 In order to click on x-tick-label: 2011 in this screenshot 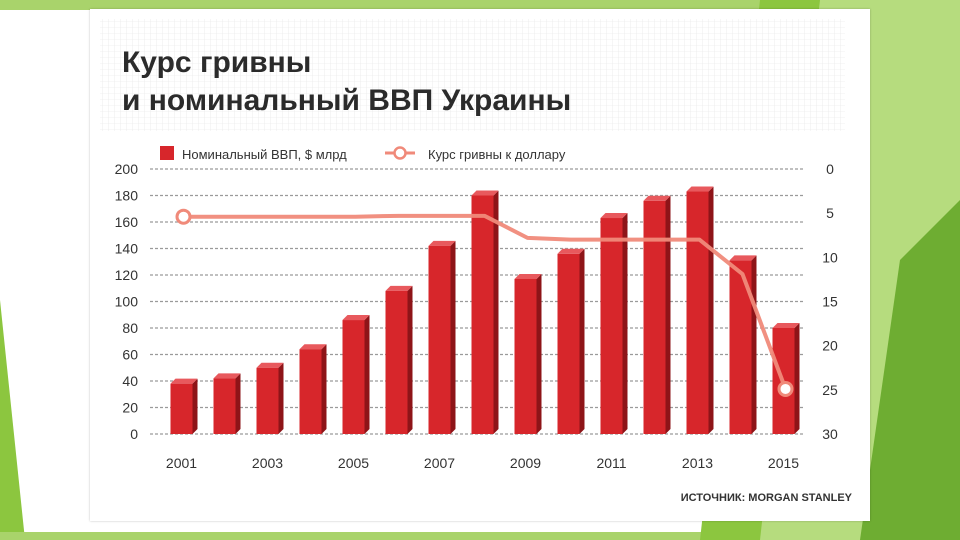, I will do `click(611, 463)`.